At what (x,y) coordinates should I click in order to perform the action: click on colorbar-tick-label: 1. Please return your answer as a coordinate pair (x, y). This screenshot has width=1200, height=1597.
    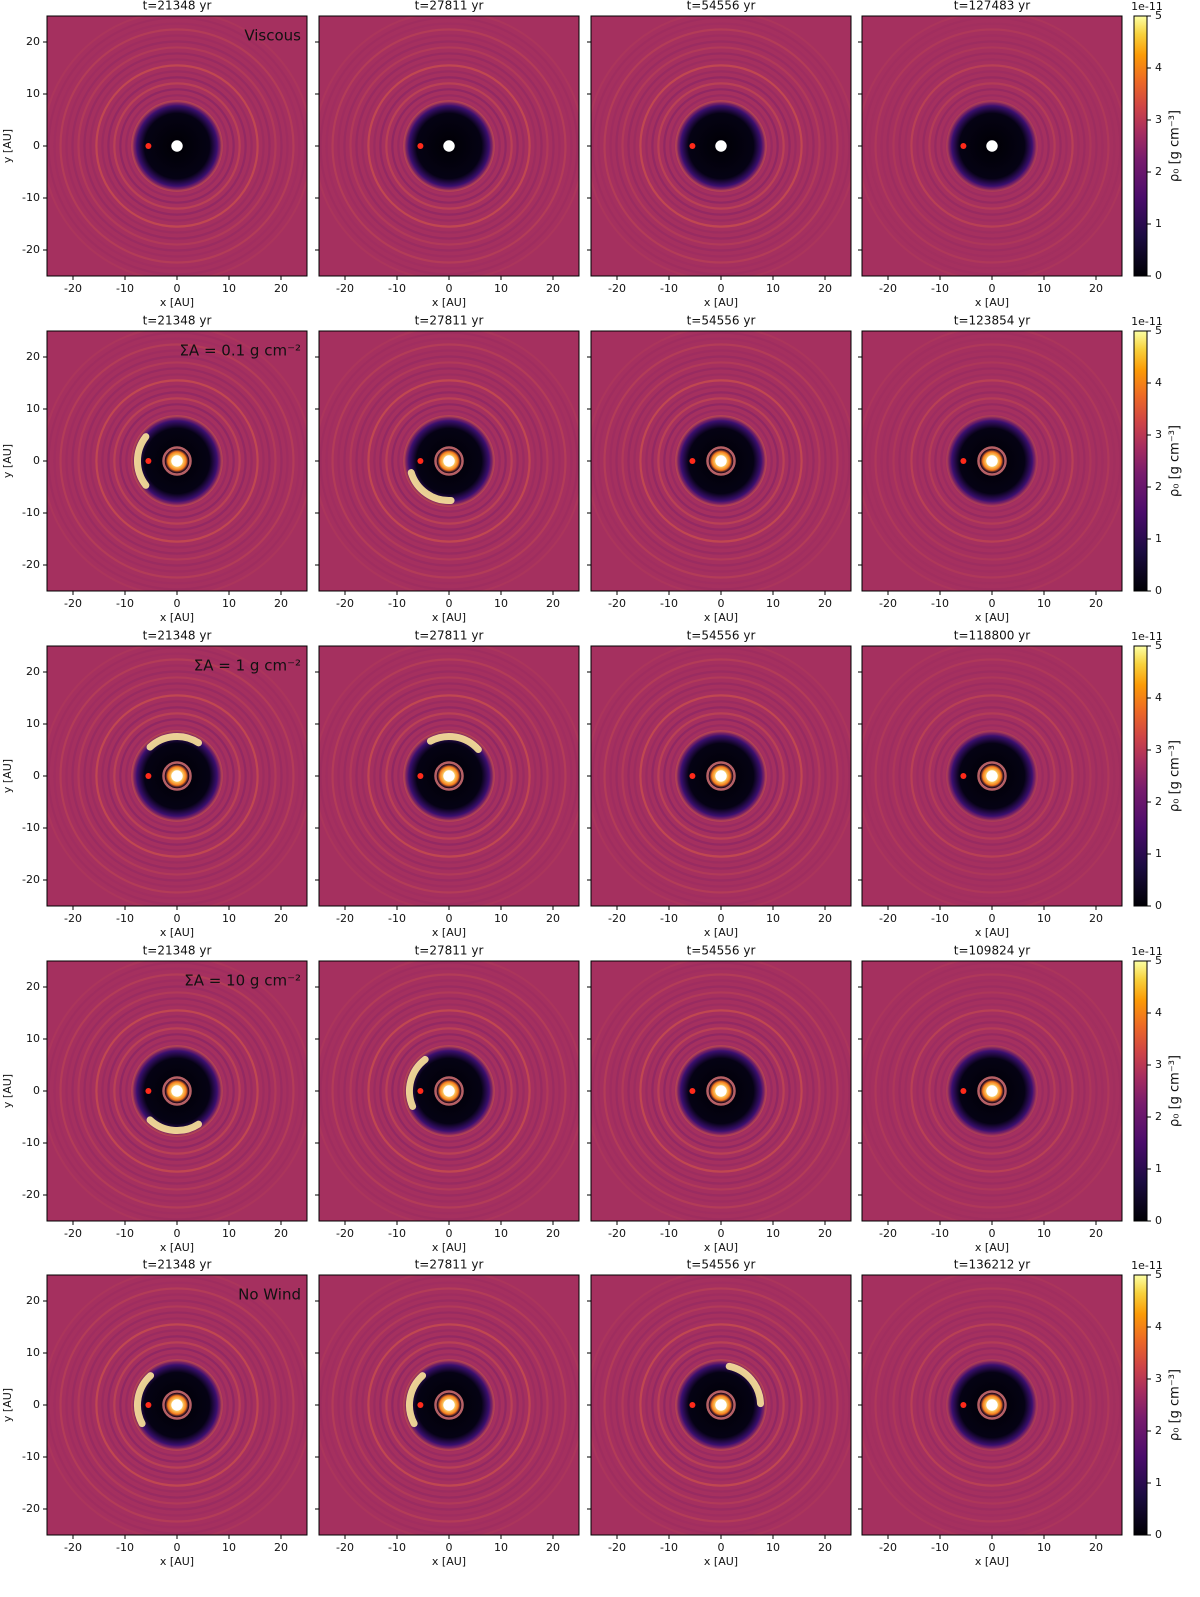
    Looking at the image, I should click on (1158, 538).